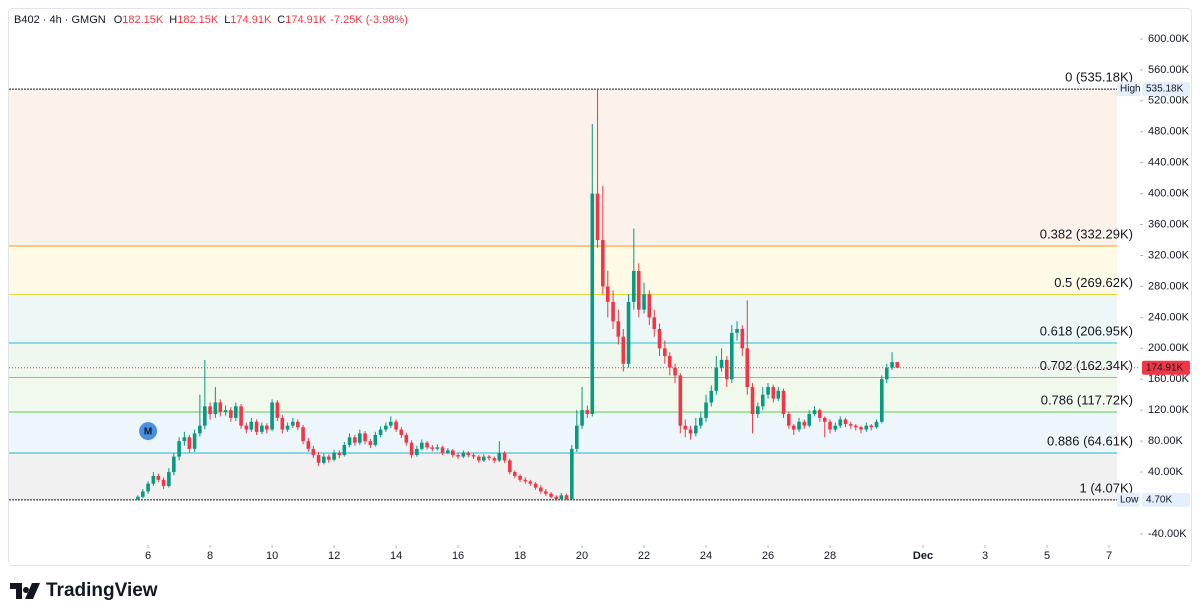  What do you see at coordinates (251, 20) in the screenshot?
I see `ohlc-value: 174.91K` at bounding box center [251, 20].